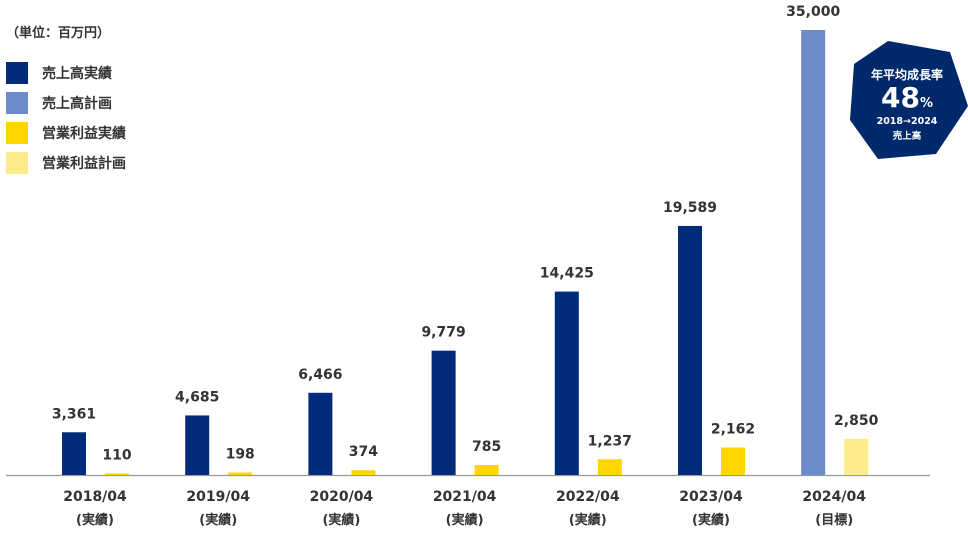  I want to click on badge-period: 2018→2024, so click(907, 121).